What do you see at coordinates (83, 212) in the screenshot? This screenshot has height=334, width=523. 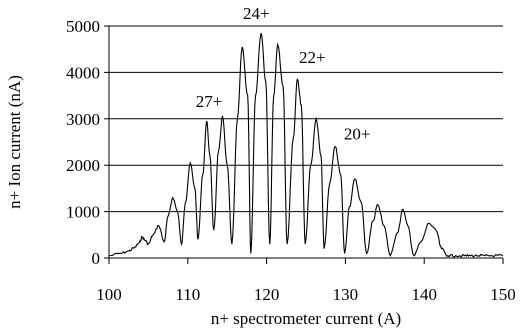 I see `y-tick-label-1000: 1000` at bounding box center [83, 212].